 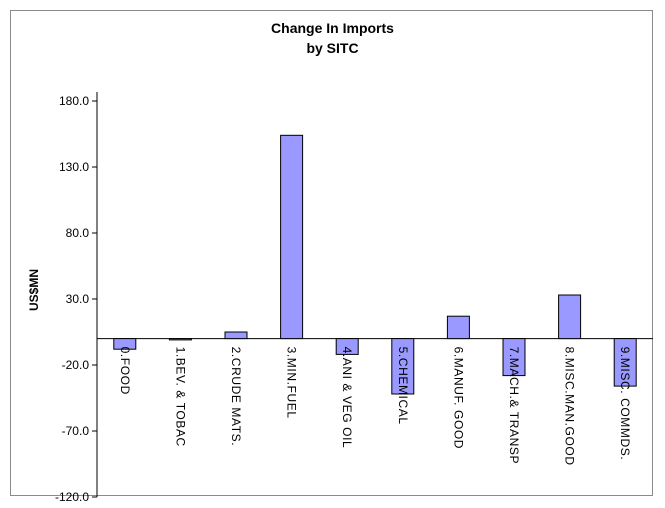 What do you see at coordinates (180, 397) in the screenshot?
I see `category-label: 1.BEV. & TOBAC` at bounding box center [180, 397].